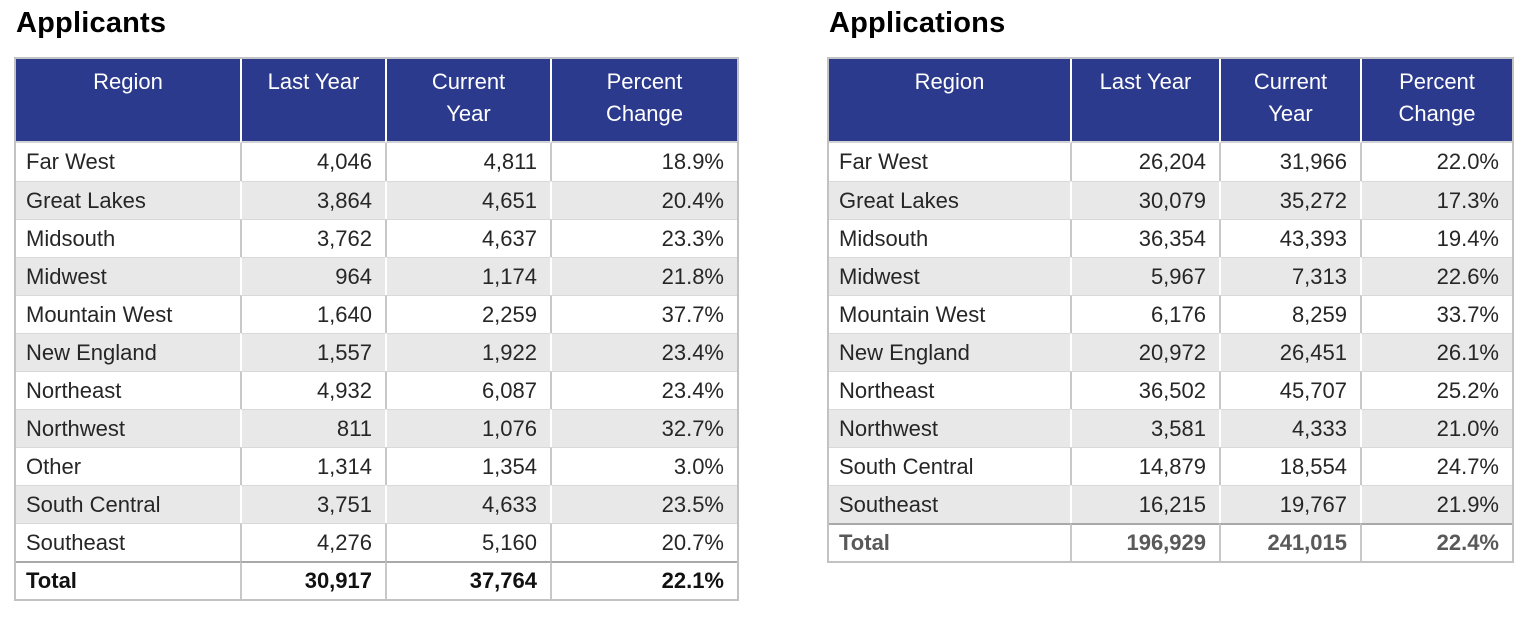 The image size is (1540, 623). What do you see at coordinates (312, 162) in the screenshot?
I see `value-cell: 4,046` at bounding box center [312, 162].